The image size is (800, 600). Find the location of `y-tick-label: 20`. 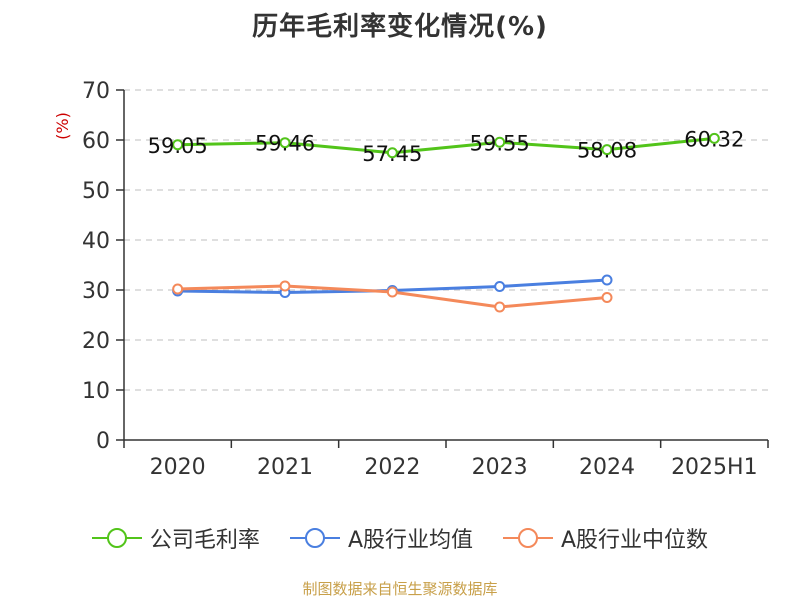

y-tick-label: 20 is located at coordinates (96, 341).